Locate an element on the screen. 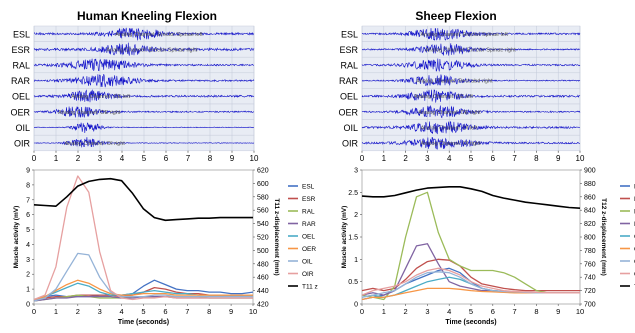 The image size is (635, 333). right-line-y2tick-label: 720 is located at coordinates (590, 291).